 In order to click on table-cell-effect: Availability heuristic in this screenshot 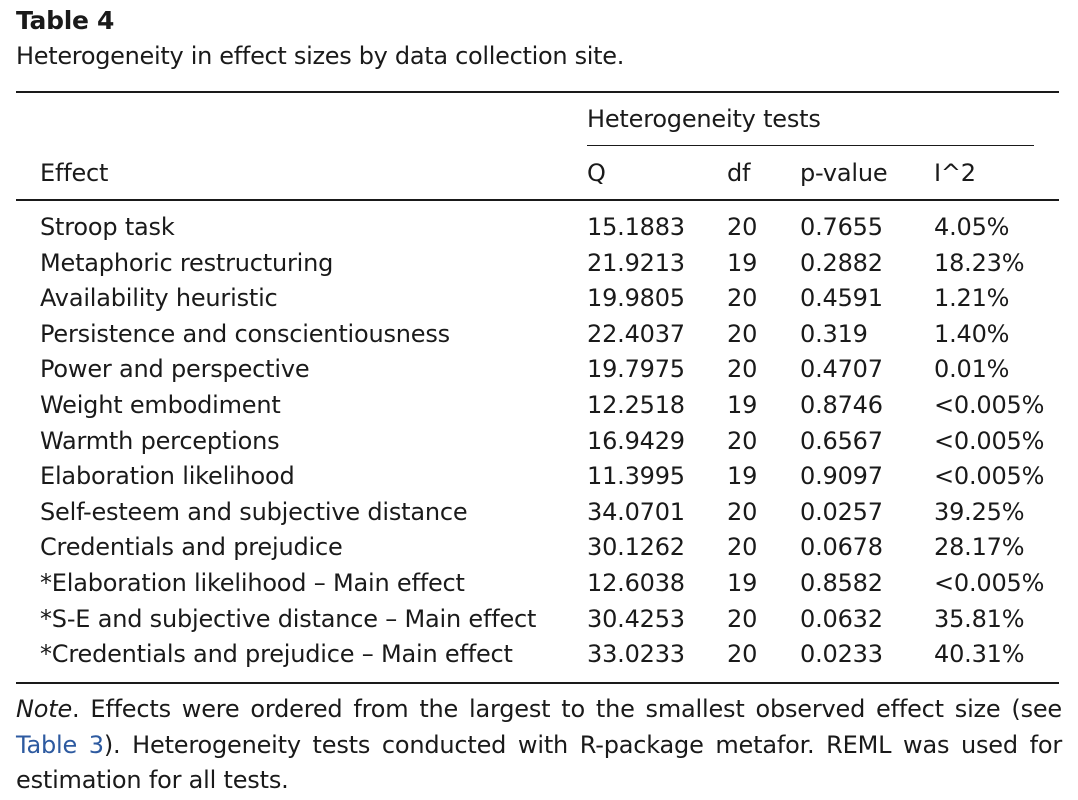, I will do `click(159, 298)`.